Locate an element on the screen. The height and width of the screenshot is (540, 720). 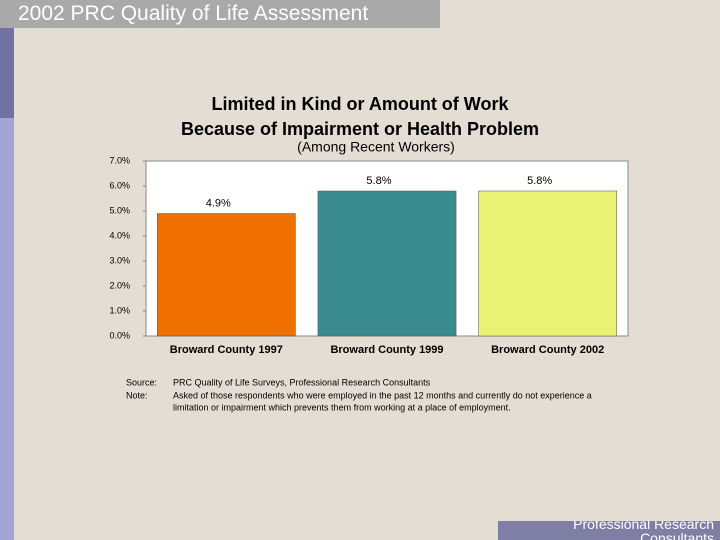
y-tick-label: 7.0% is located at coordinates (119, 160).